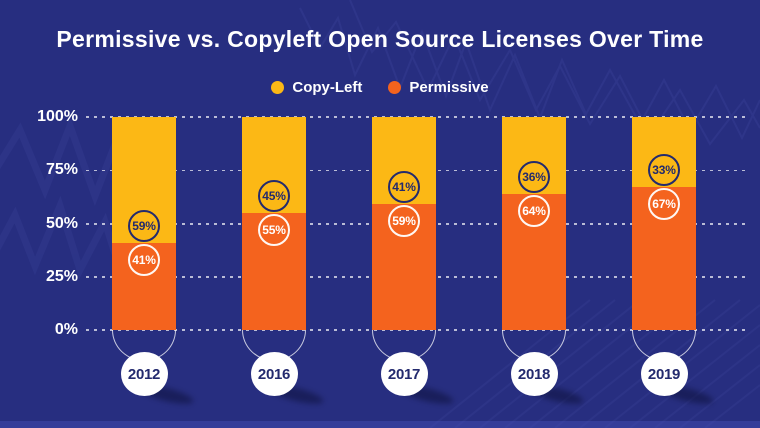  What do you see at coordinates (274, 195) in the screenshot?
I see `value-label-copyleft-2016: 45%` at bounding box center [274, 195].